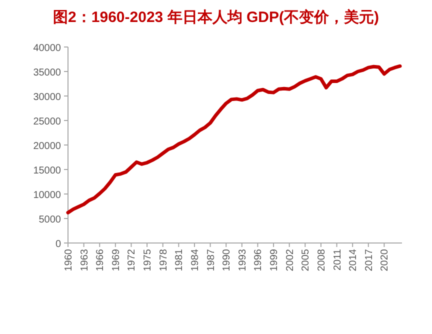 The height and width of the screenshot is (334, 432). What do you see at coordinates (47, 195) in the screenshot?
I see `y-tick-label: 10000` at bounding box center [47, 195].